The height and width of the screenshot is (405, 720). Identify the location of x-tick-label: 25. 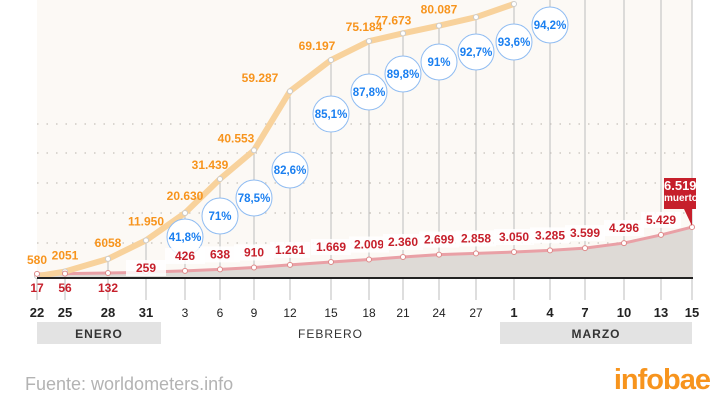
(65, 312).